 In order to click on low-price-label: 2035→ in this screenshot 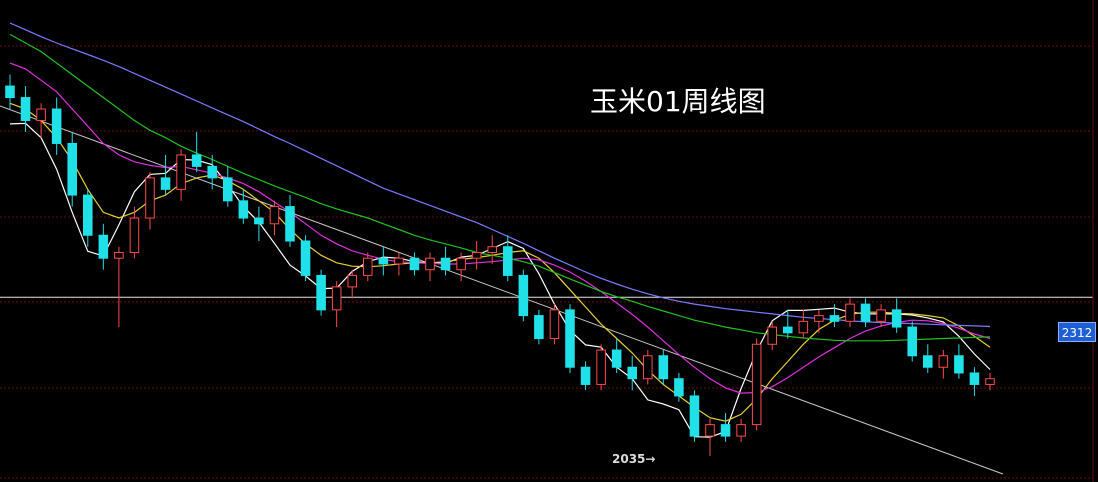, I will do `click(633, 459)`.